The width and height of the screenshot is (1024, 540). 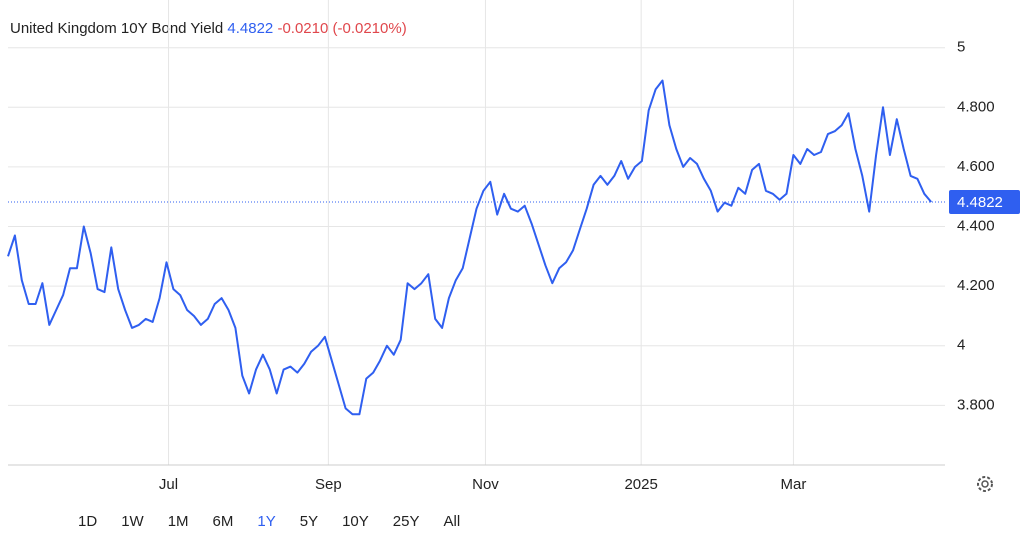 What do you see at coordinates (406, 521) in the screenshot?
I see `range-button: 25Y` at bounding box center [406, 521].